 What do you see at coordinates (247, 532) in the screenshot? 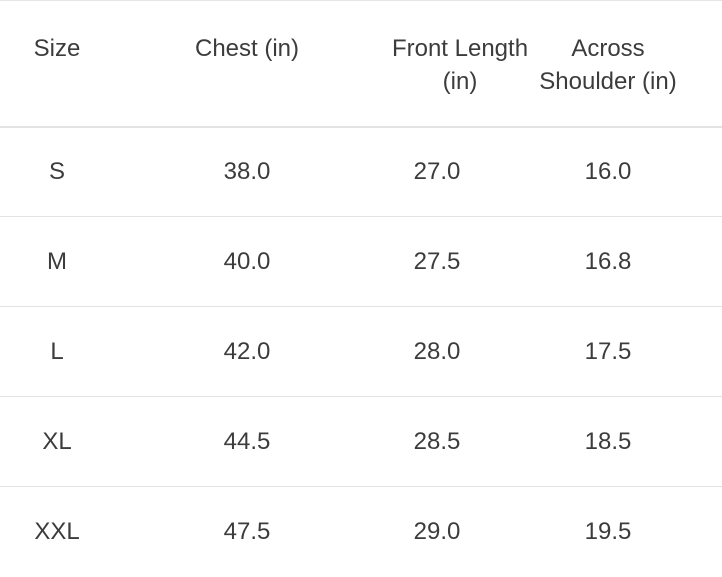
I see `cell-chest: 47.5` at bounding box center [247, 532].